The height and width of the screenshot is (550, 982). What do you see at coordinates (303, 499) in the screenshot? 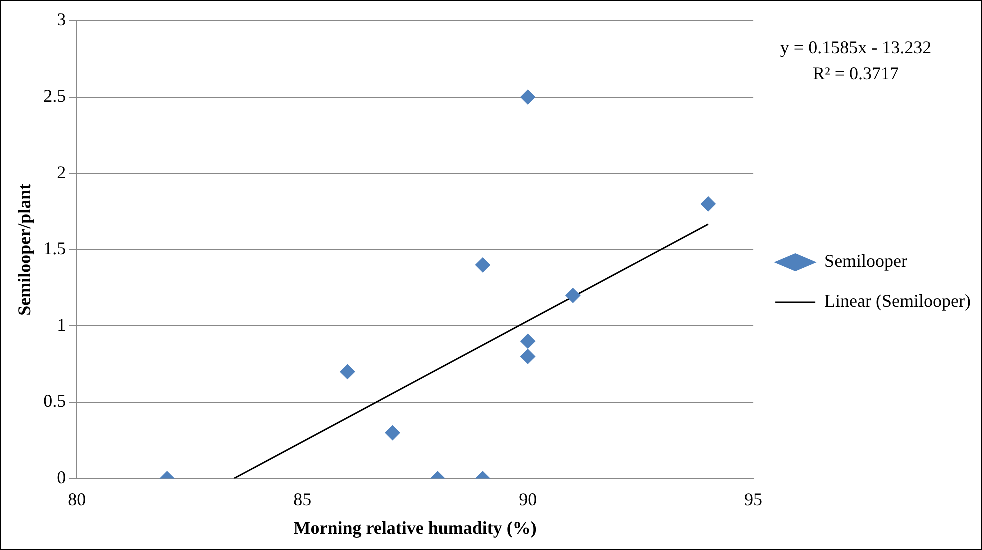
I see `x-tick-label: 85` at bounding box center [303, 499].